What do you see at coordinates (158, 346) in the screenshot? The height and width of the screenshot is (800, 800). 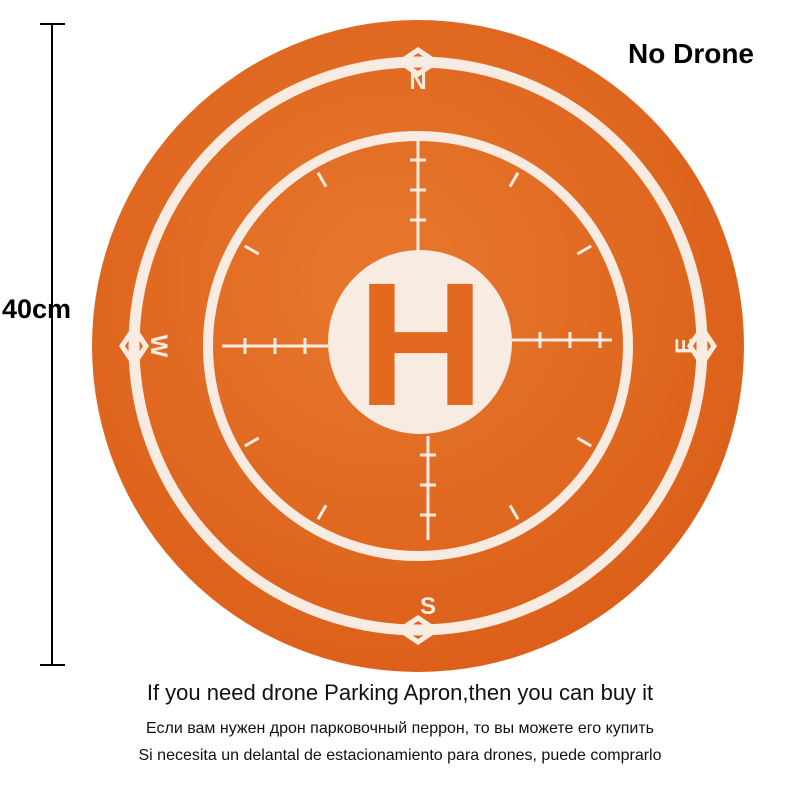 I see `compass-west: W` at bounding box center [158, 346].